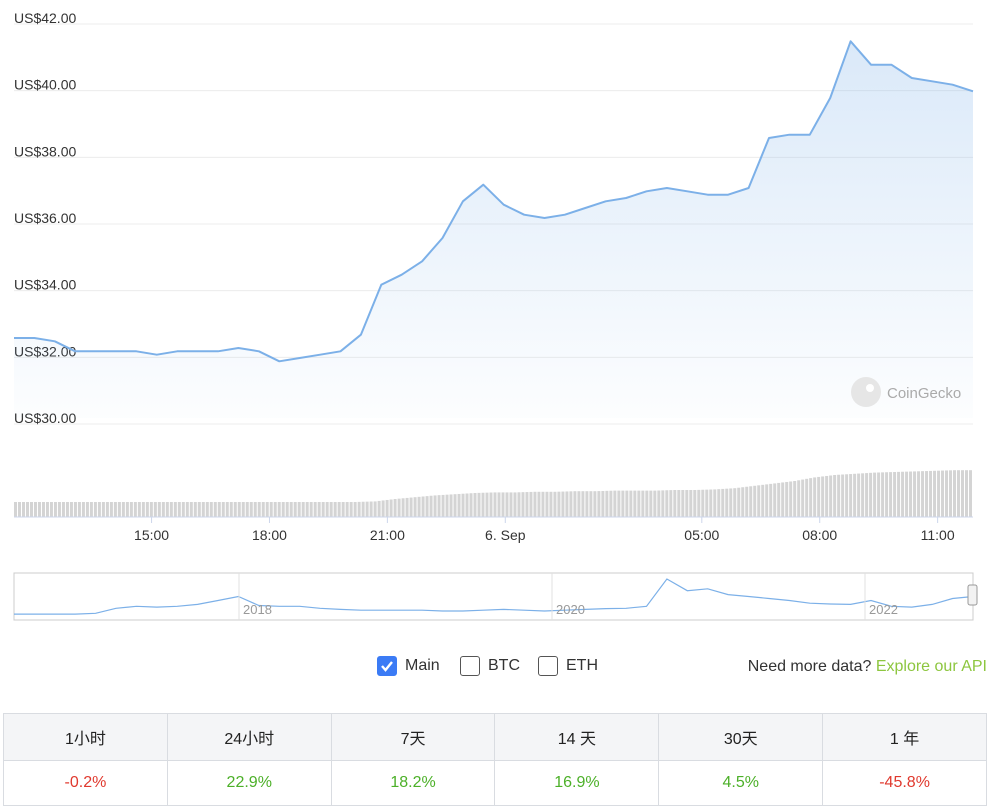 Image resolution: width=1000 pixels, height=812 pixels. I want to click on x-tick-label: 15:00, so click(151, 535).